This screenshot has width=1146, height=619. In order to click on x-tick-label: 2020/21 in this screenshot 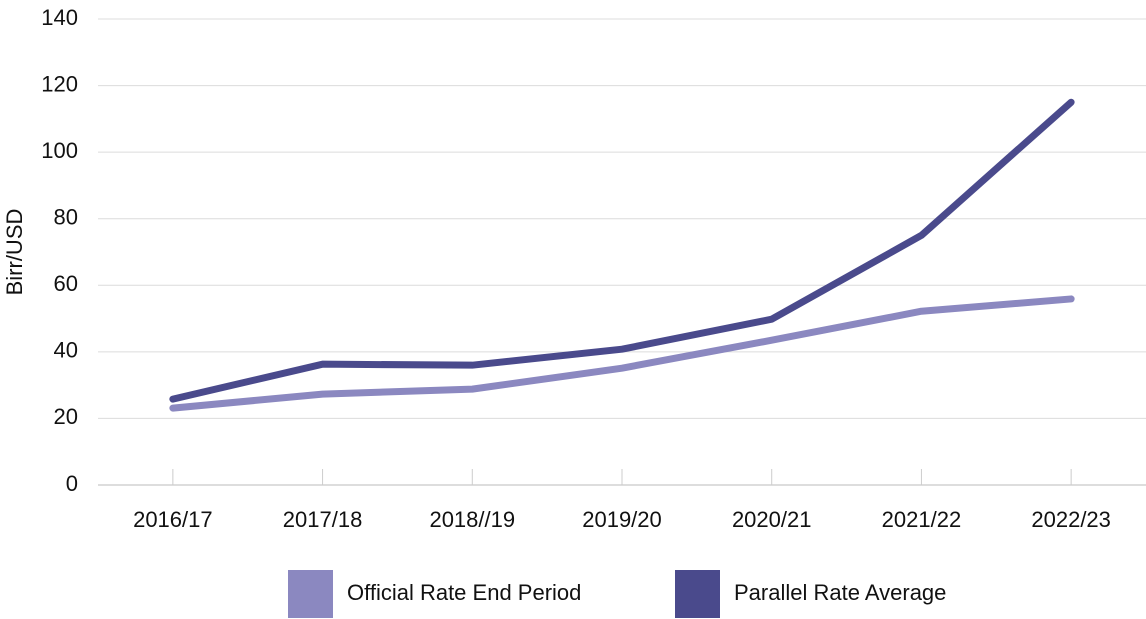, I will do `click(772, 519)`.